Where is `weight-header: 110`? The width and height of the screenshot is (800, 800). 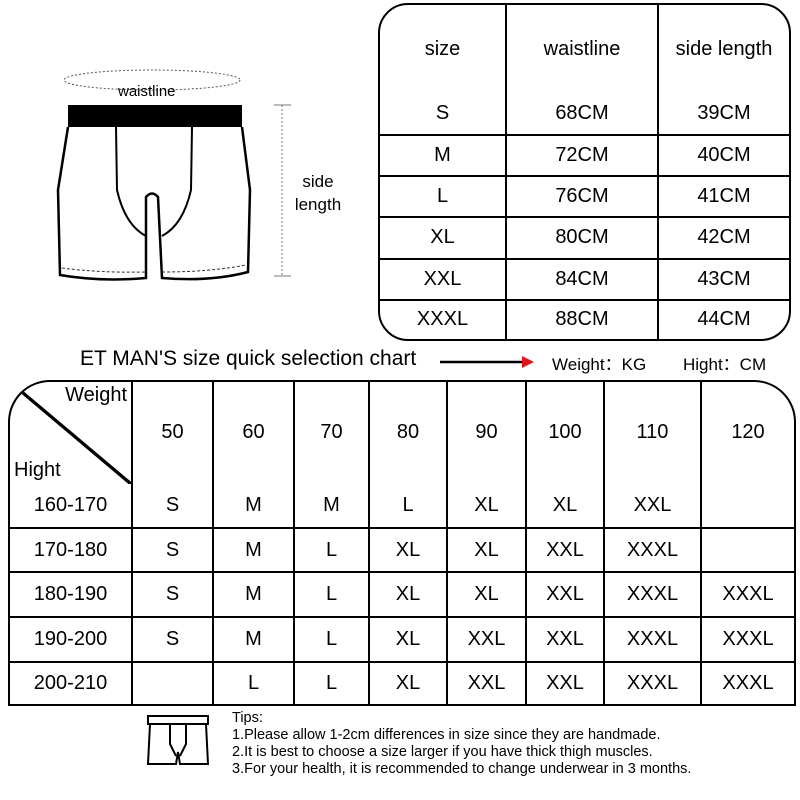
weight-header: 110 is located at coordinates (653, 433).